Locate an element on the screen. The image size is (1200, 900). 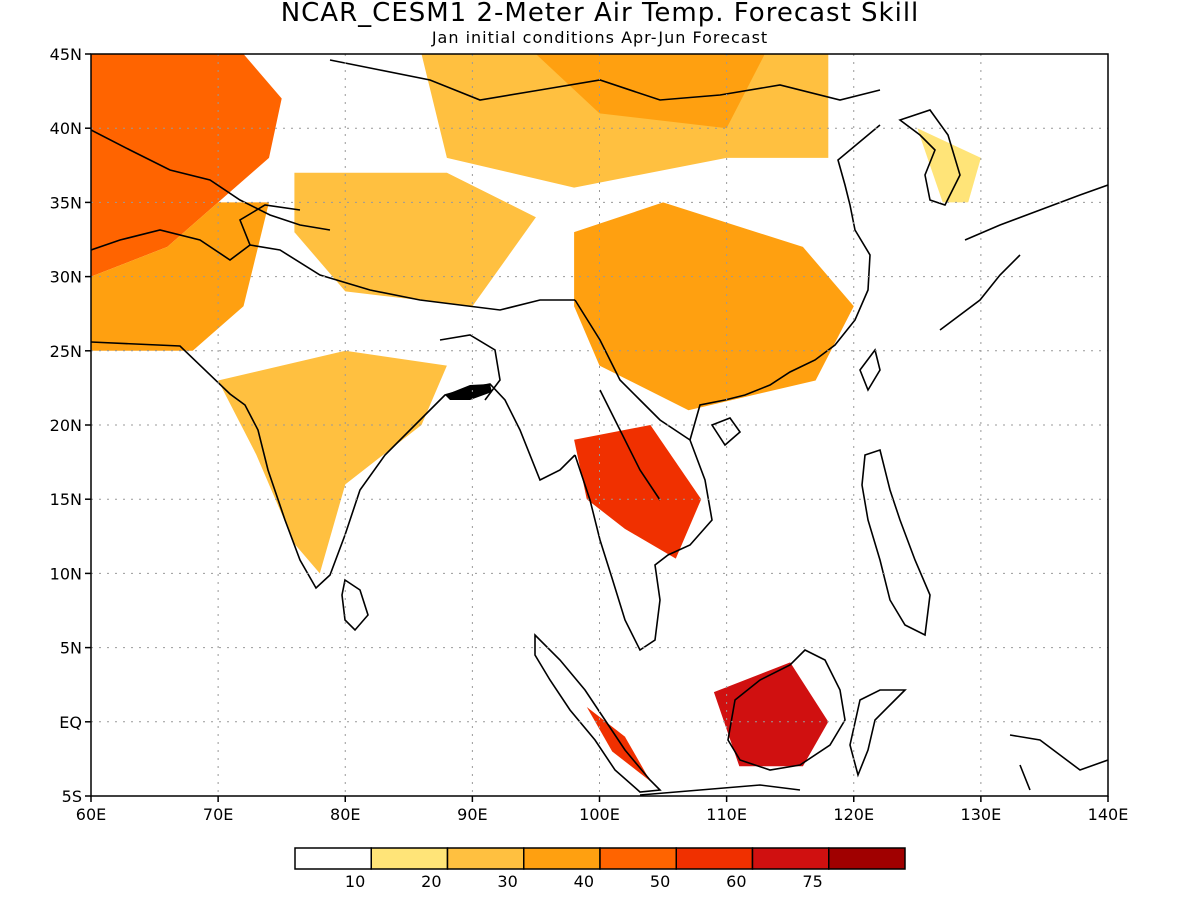
coastline-borneo is located at coordinates (786, 710).